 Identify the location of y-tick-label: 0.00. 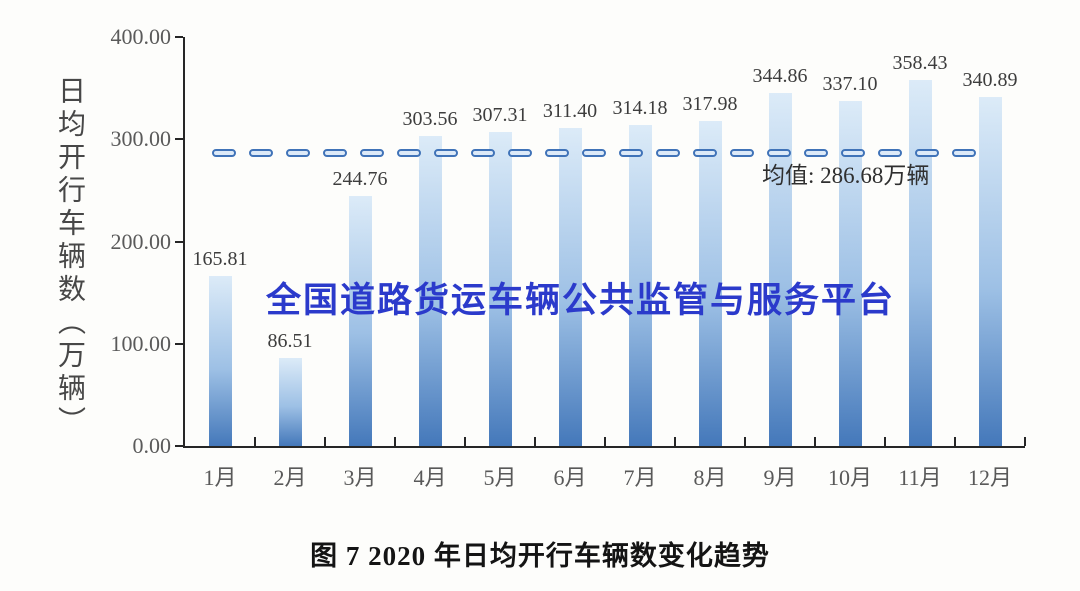
(152, 445).